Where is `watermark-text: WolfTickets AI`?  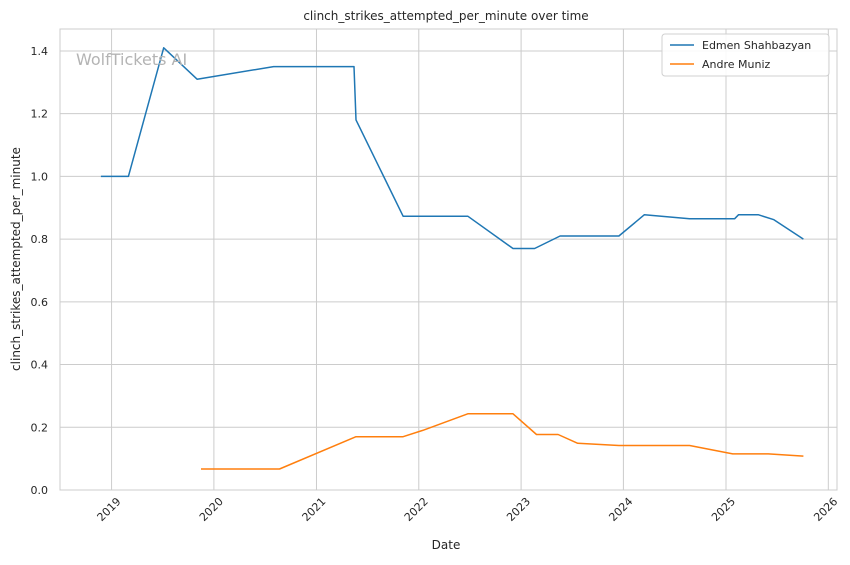 watermark-text: WolfTickets AI is located at coordinates (131, 59).